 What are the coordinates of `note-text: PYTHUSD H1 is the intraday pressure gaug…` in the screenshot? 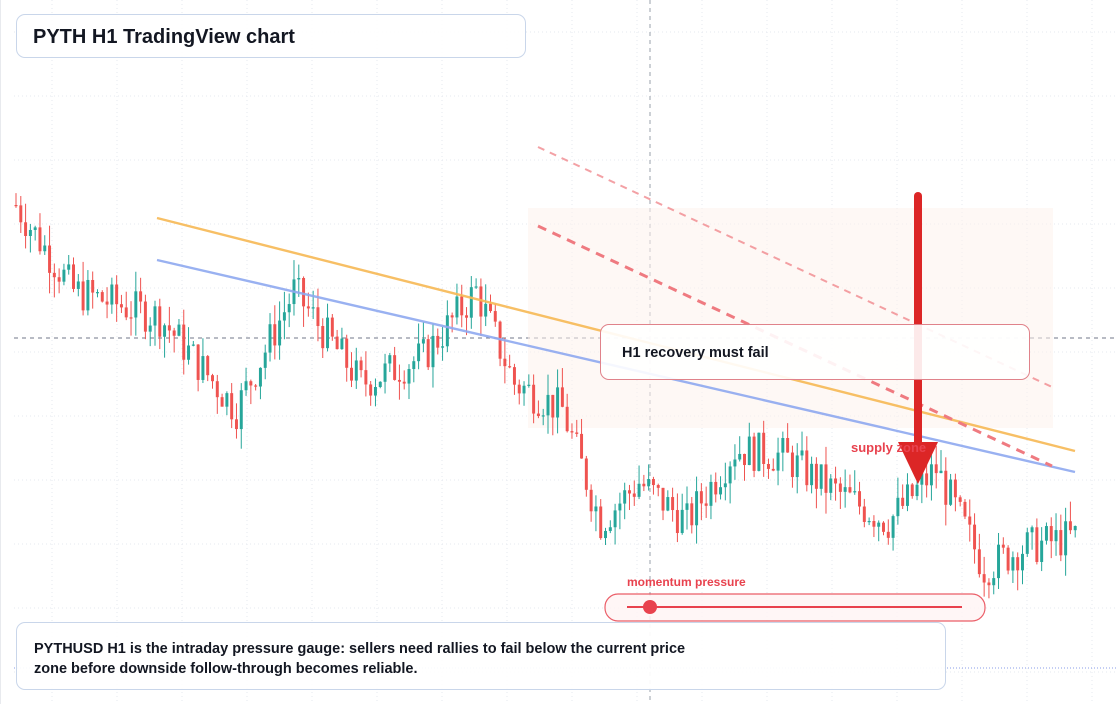 It's located at (360, 659).